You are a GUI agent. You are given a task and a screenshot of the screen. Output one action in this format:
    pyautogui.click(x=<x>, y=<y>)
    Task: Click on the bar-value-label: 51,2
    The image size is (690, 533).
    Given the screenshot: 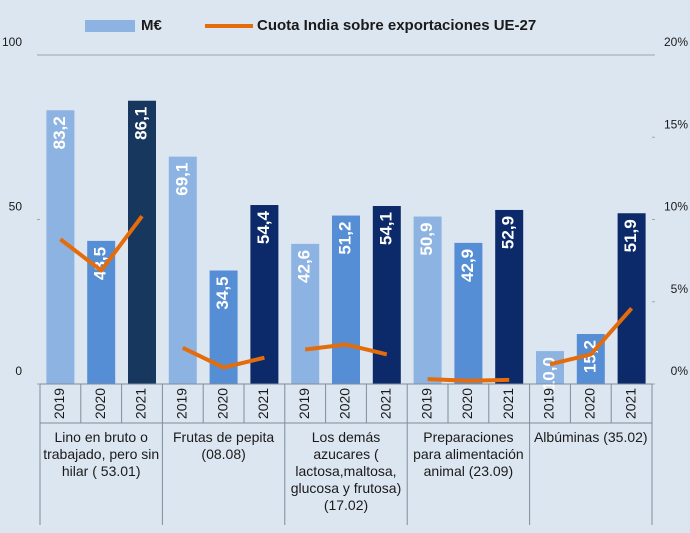 What is the action you would take?
    pyautogui.click(x=344, y=238)
    